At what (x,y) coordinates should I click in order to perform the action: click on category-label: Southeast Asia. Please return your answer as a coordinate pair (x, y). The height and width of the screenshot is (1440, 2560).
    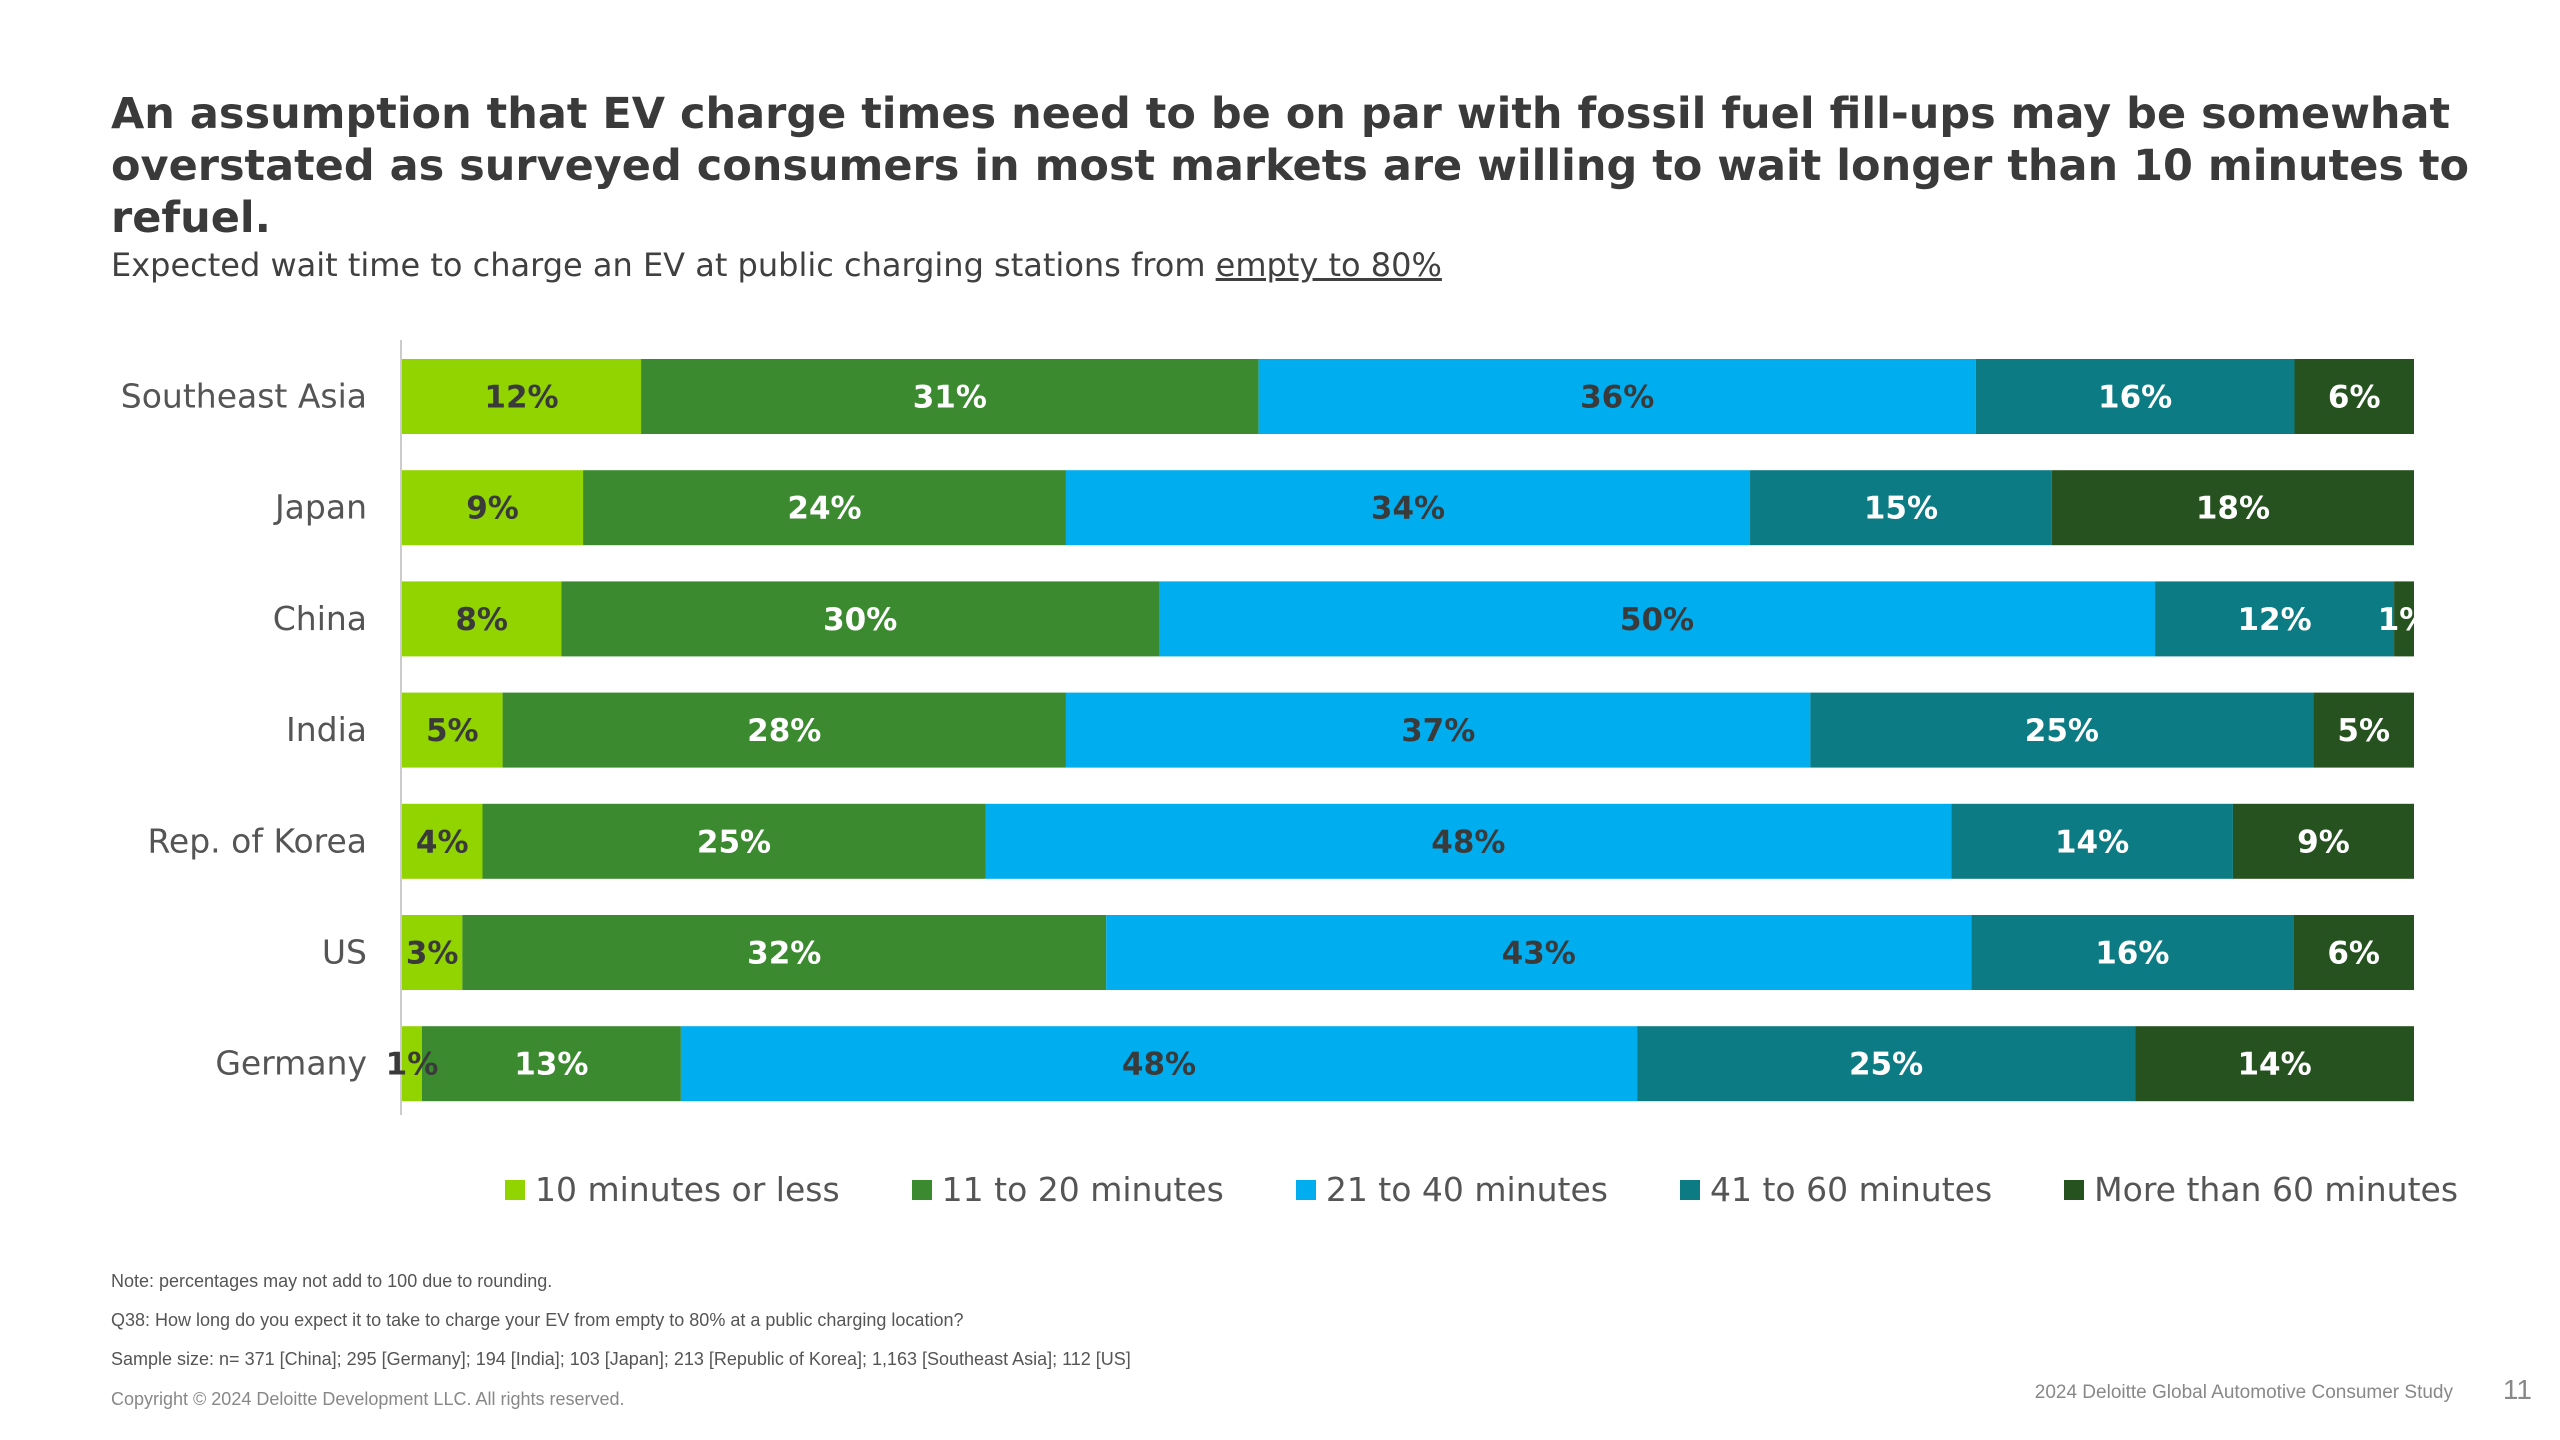
    Looking at the image, I should click on (244, 396).